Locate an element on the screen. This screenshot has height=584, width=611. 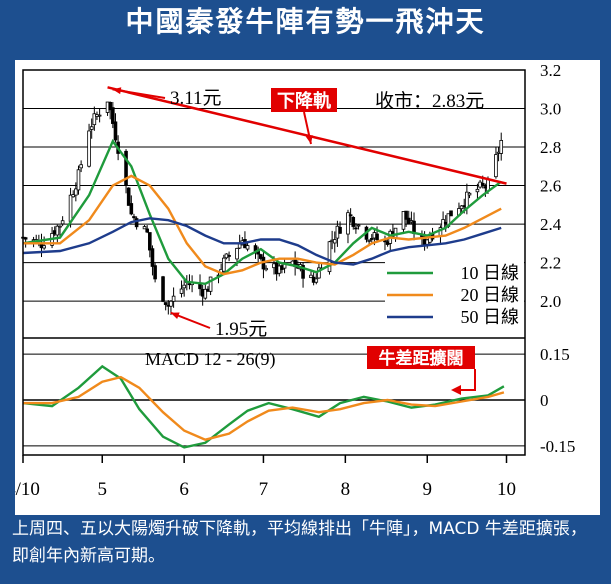
downtrend-group is located at coordinates (307, 135).